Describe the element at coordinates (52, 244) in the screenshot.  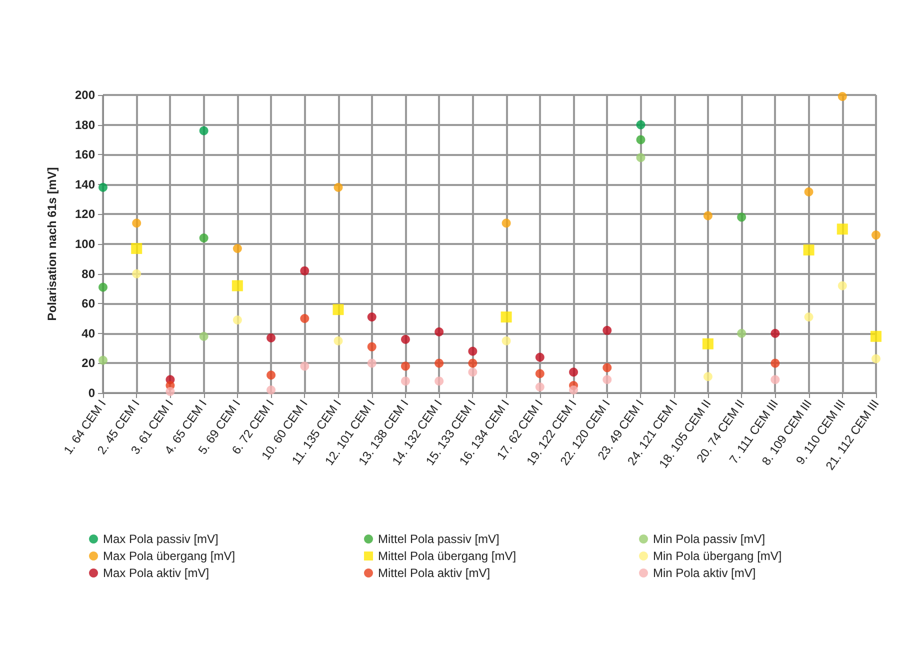
I see `y-axis-title: Polarisation nach 61s [mV]` at that location.